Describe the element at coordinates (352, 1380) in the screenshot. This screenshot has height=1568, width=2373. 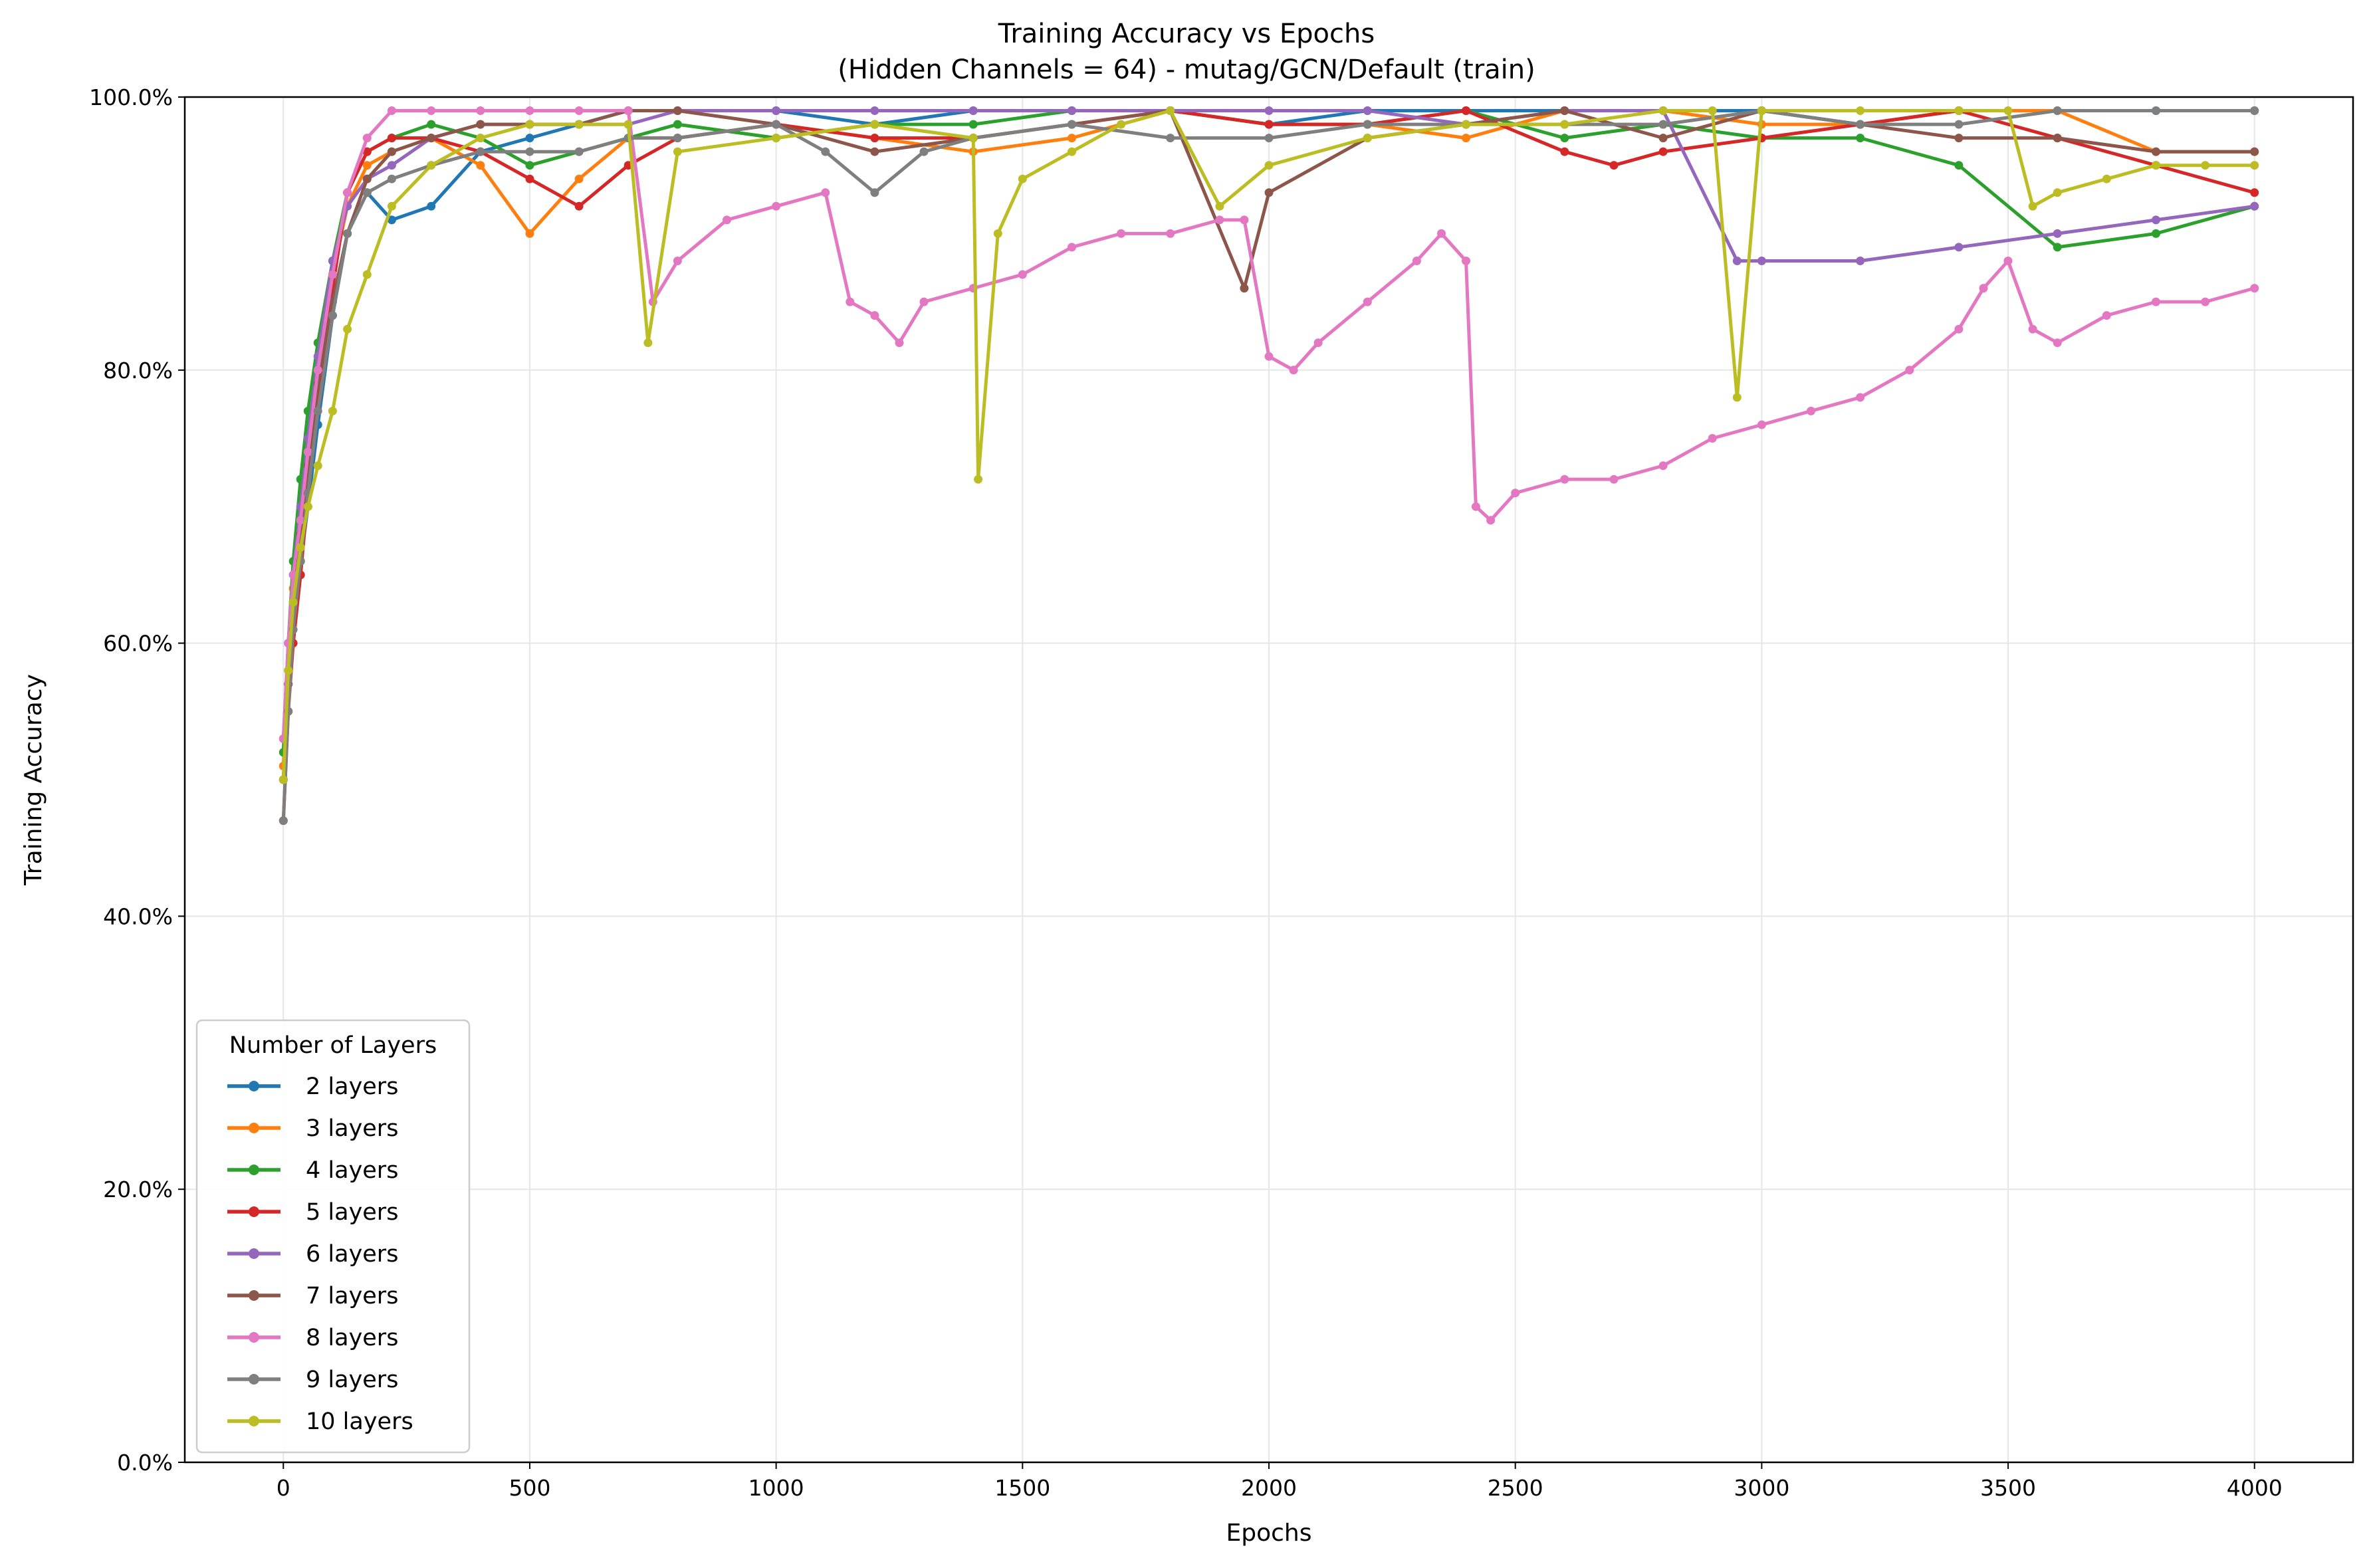
I see `legend-label: 9 layers` at that location.